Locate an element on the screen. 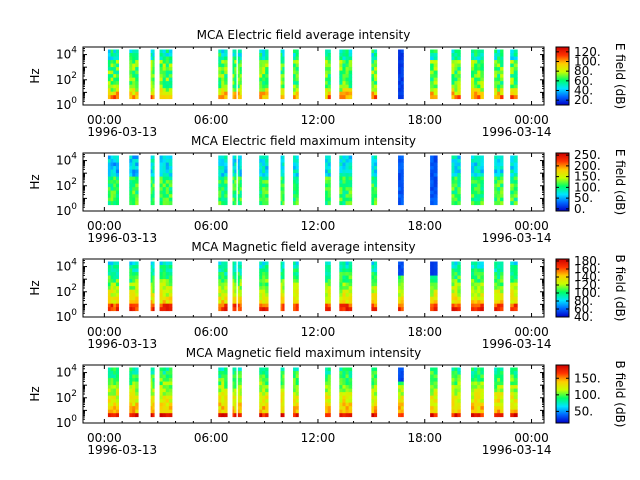 Image resolution: width=640 pixels, height=480 pixels. colorbar-label: B field (dB) is located at coordinates (620, 288).